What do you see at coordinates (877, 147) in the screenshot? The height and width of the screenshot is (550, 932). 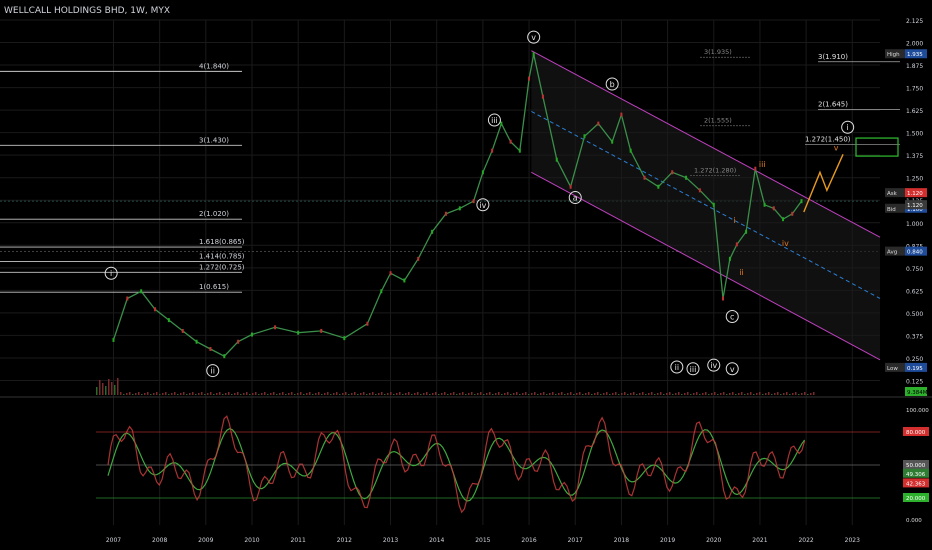 I see `target-box` at bounding box center [877, 147].